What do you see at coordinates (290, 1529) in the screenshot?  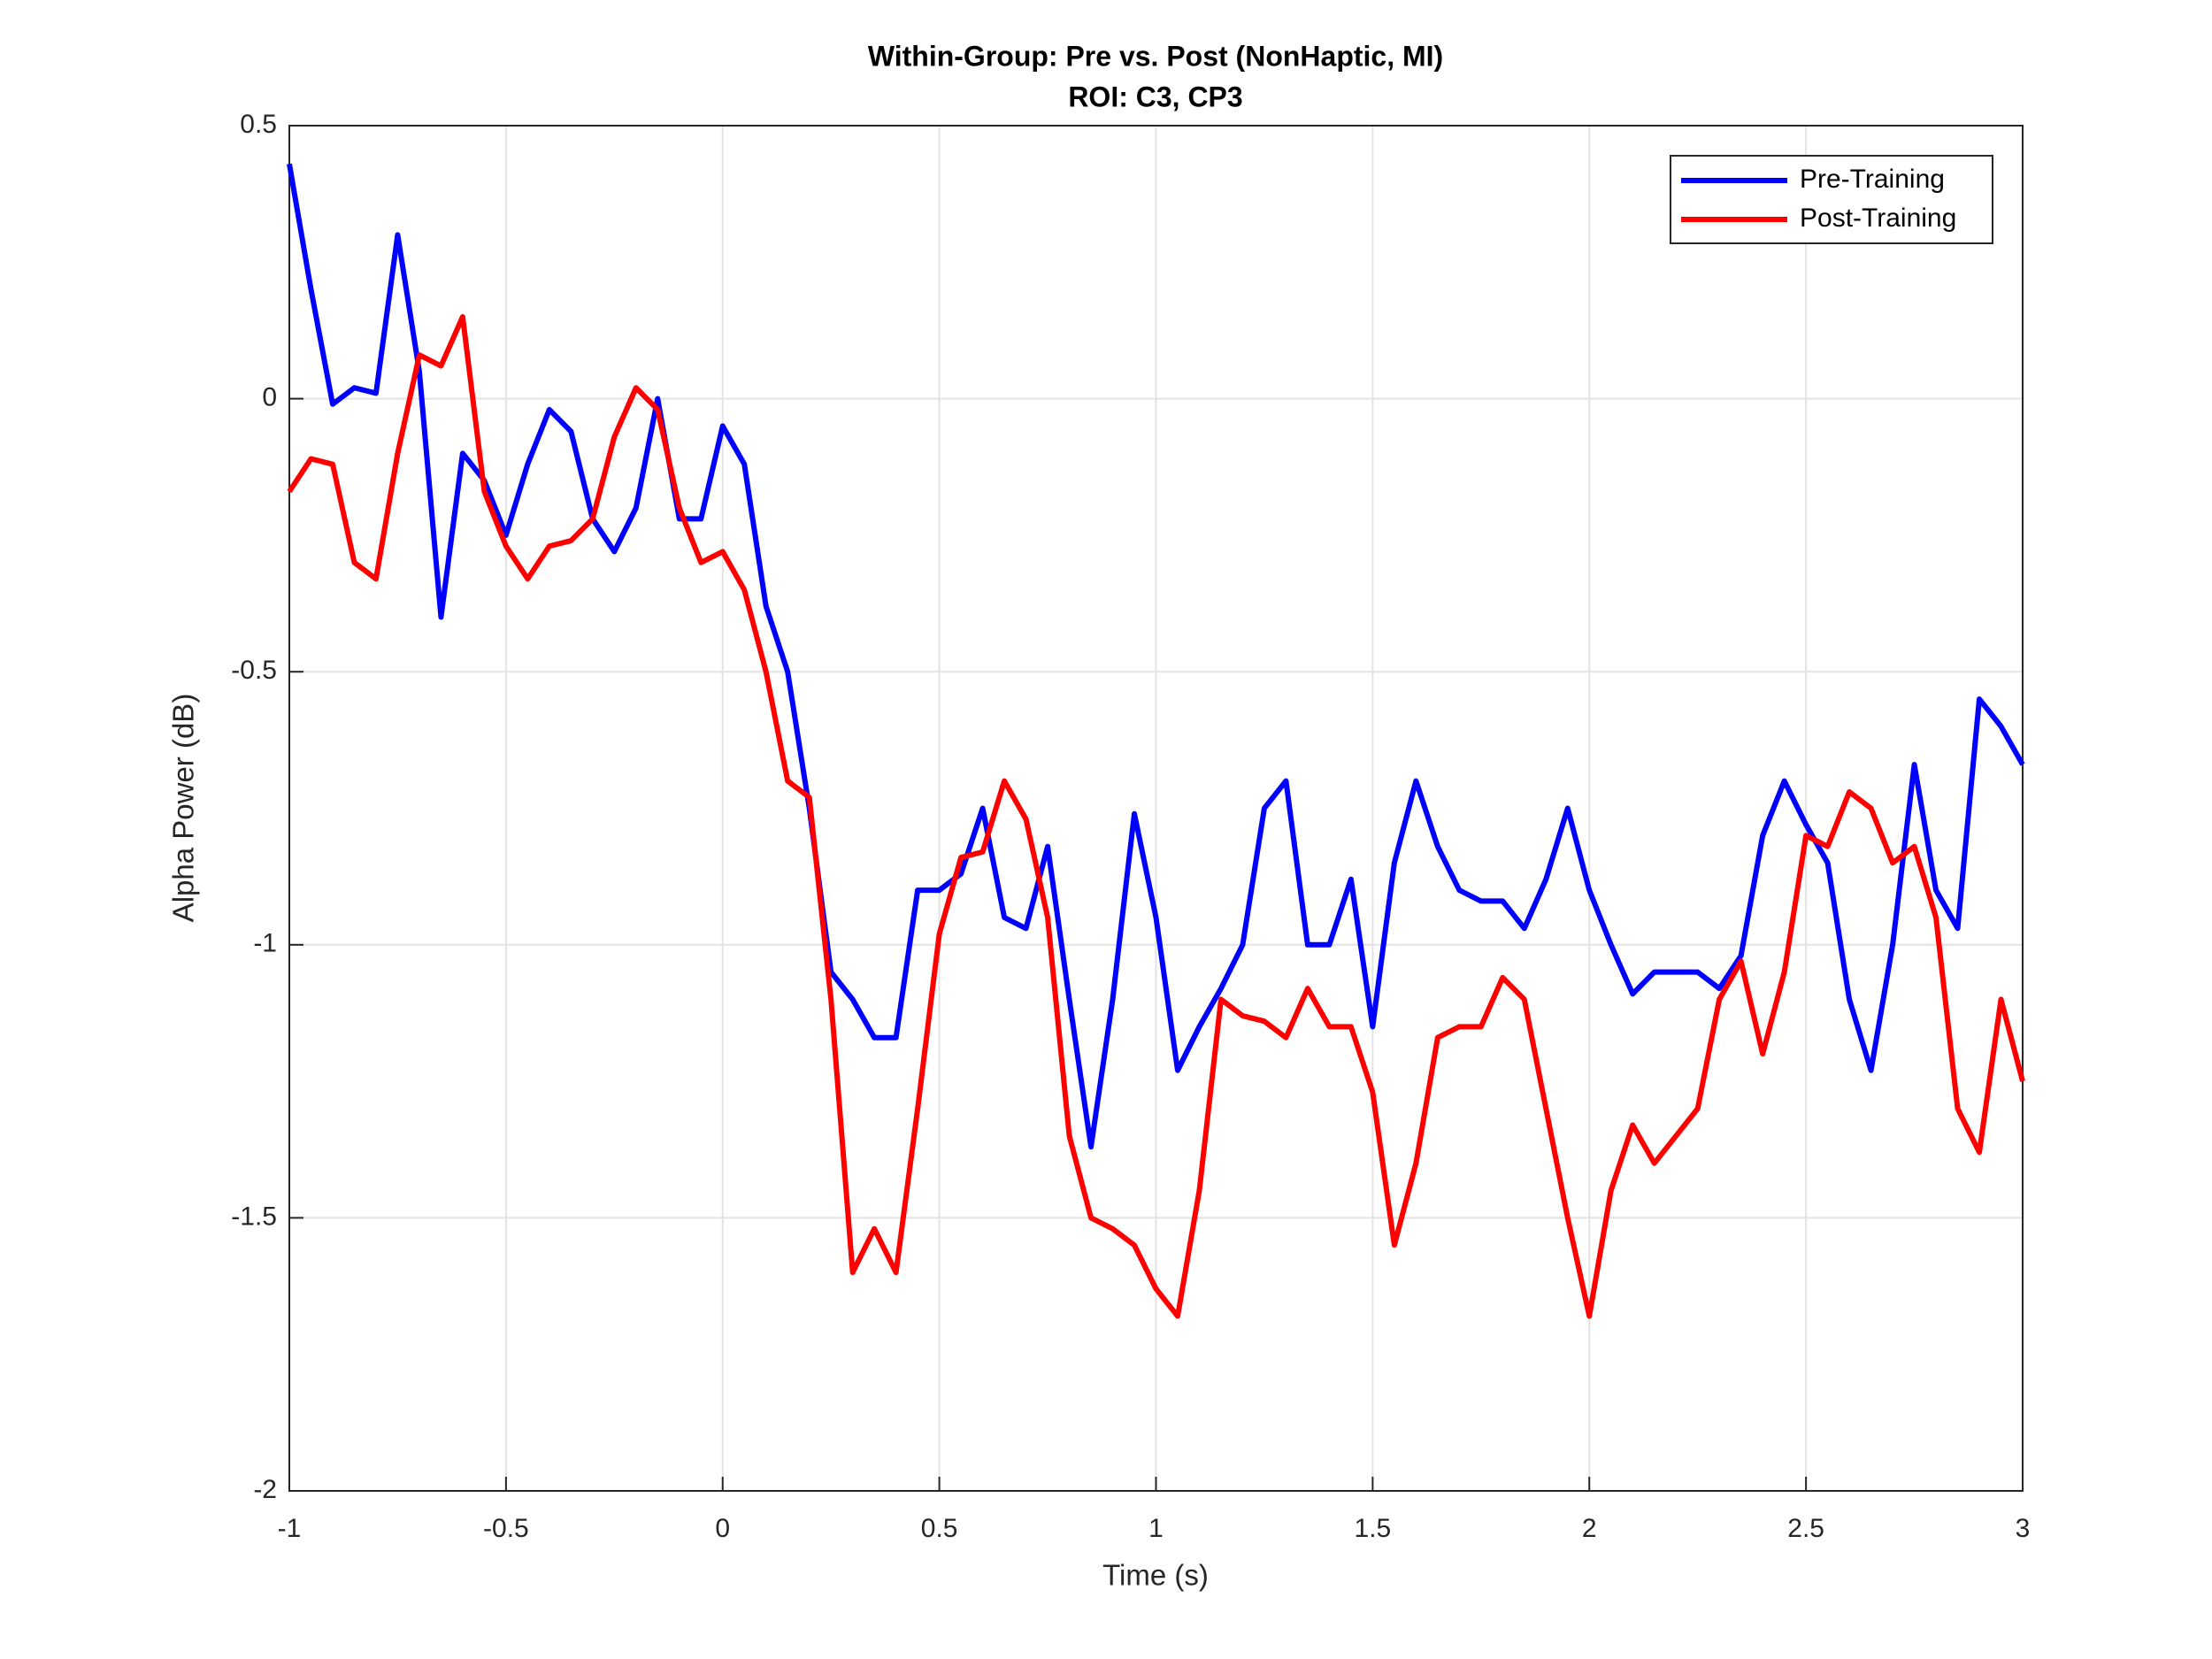 I see `x-tick-label: -1` at bounding box center [290, 1529].